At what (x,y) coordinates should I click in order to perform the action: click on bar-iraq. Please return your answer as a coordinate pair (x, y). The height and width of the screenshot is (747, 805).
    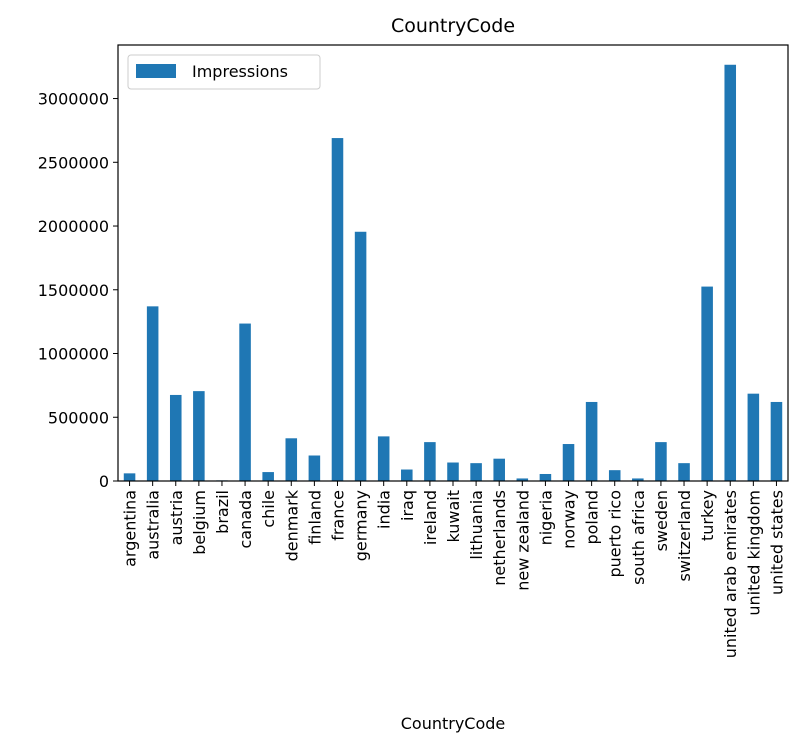
    Looking at the image, I should click on (407, 475).